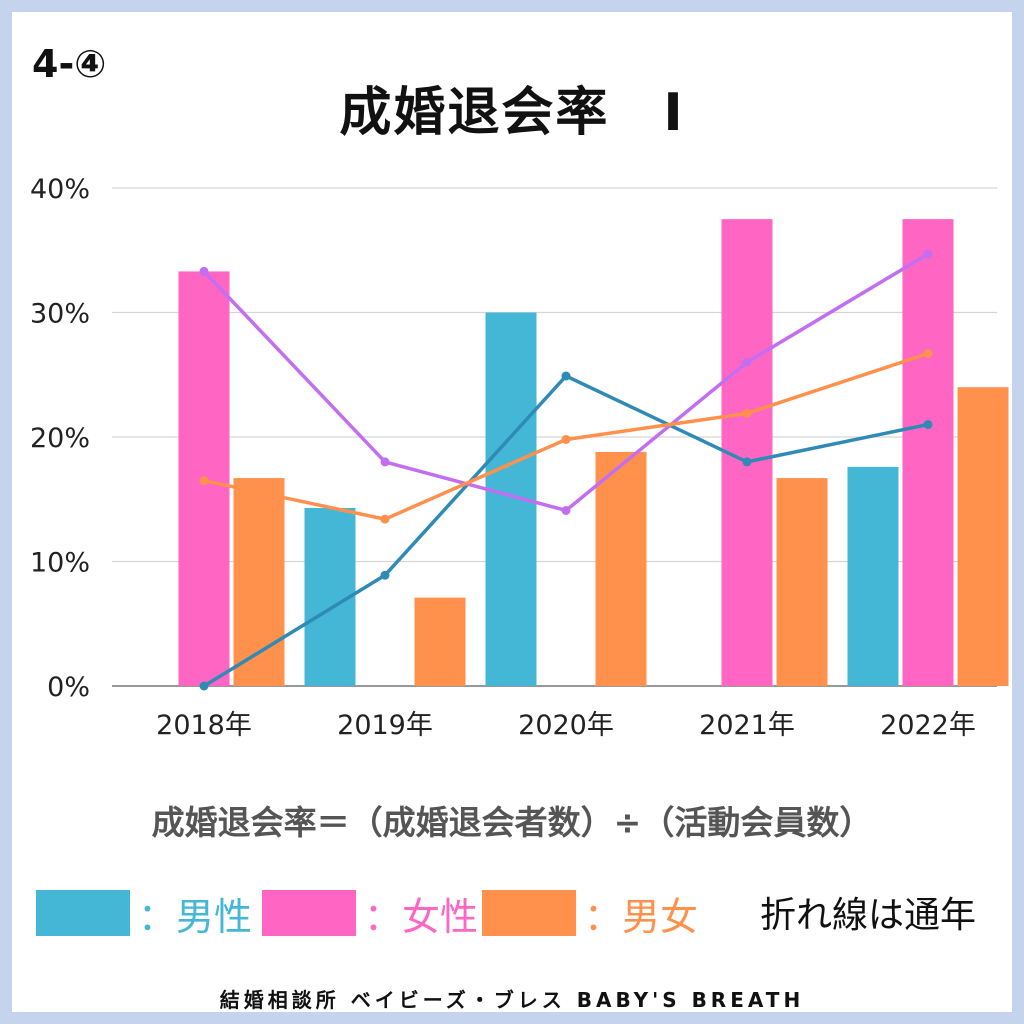 This screenshot has width=1024, height=1024. I want to click on x-tick-label: 2018年, so click(204, 725).